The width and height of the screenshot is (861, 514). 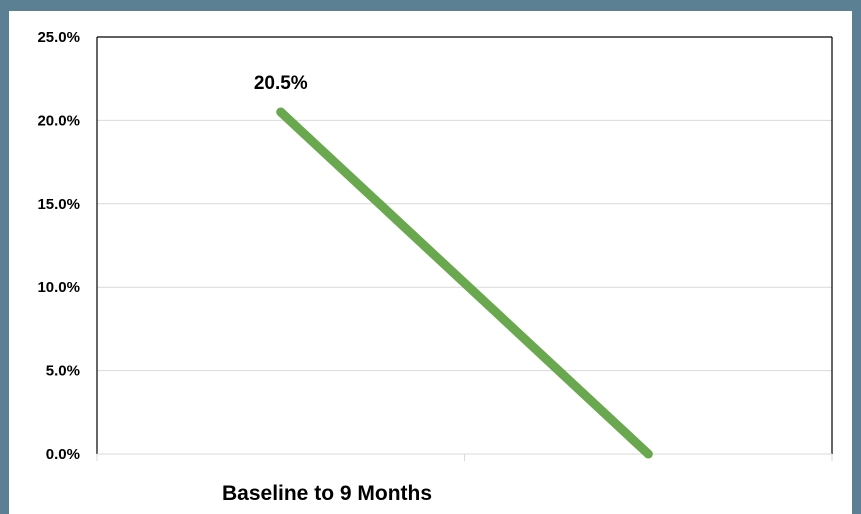 I want to click on data-label: 20.5%, so click(x=281, y=83).